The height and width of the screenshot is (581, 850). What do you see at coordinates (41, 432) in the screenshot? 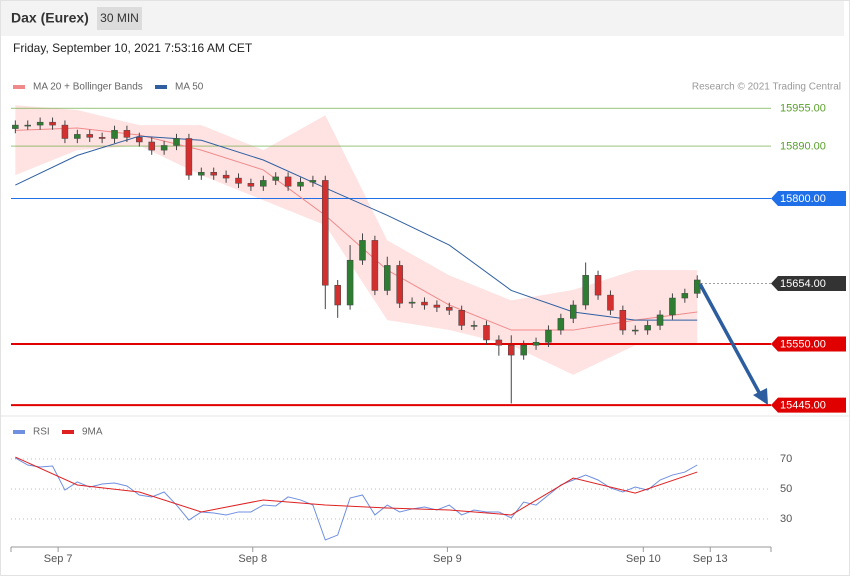
I see `legend-label: RSI` at bounding box center [41, 432].